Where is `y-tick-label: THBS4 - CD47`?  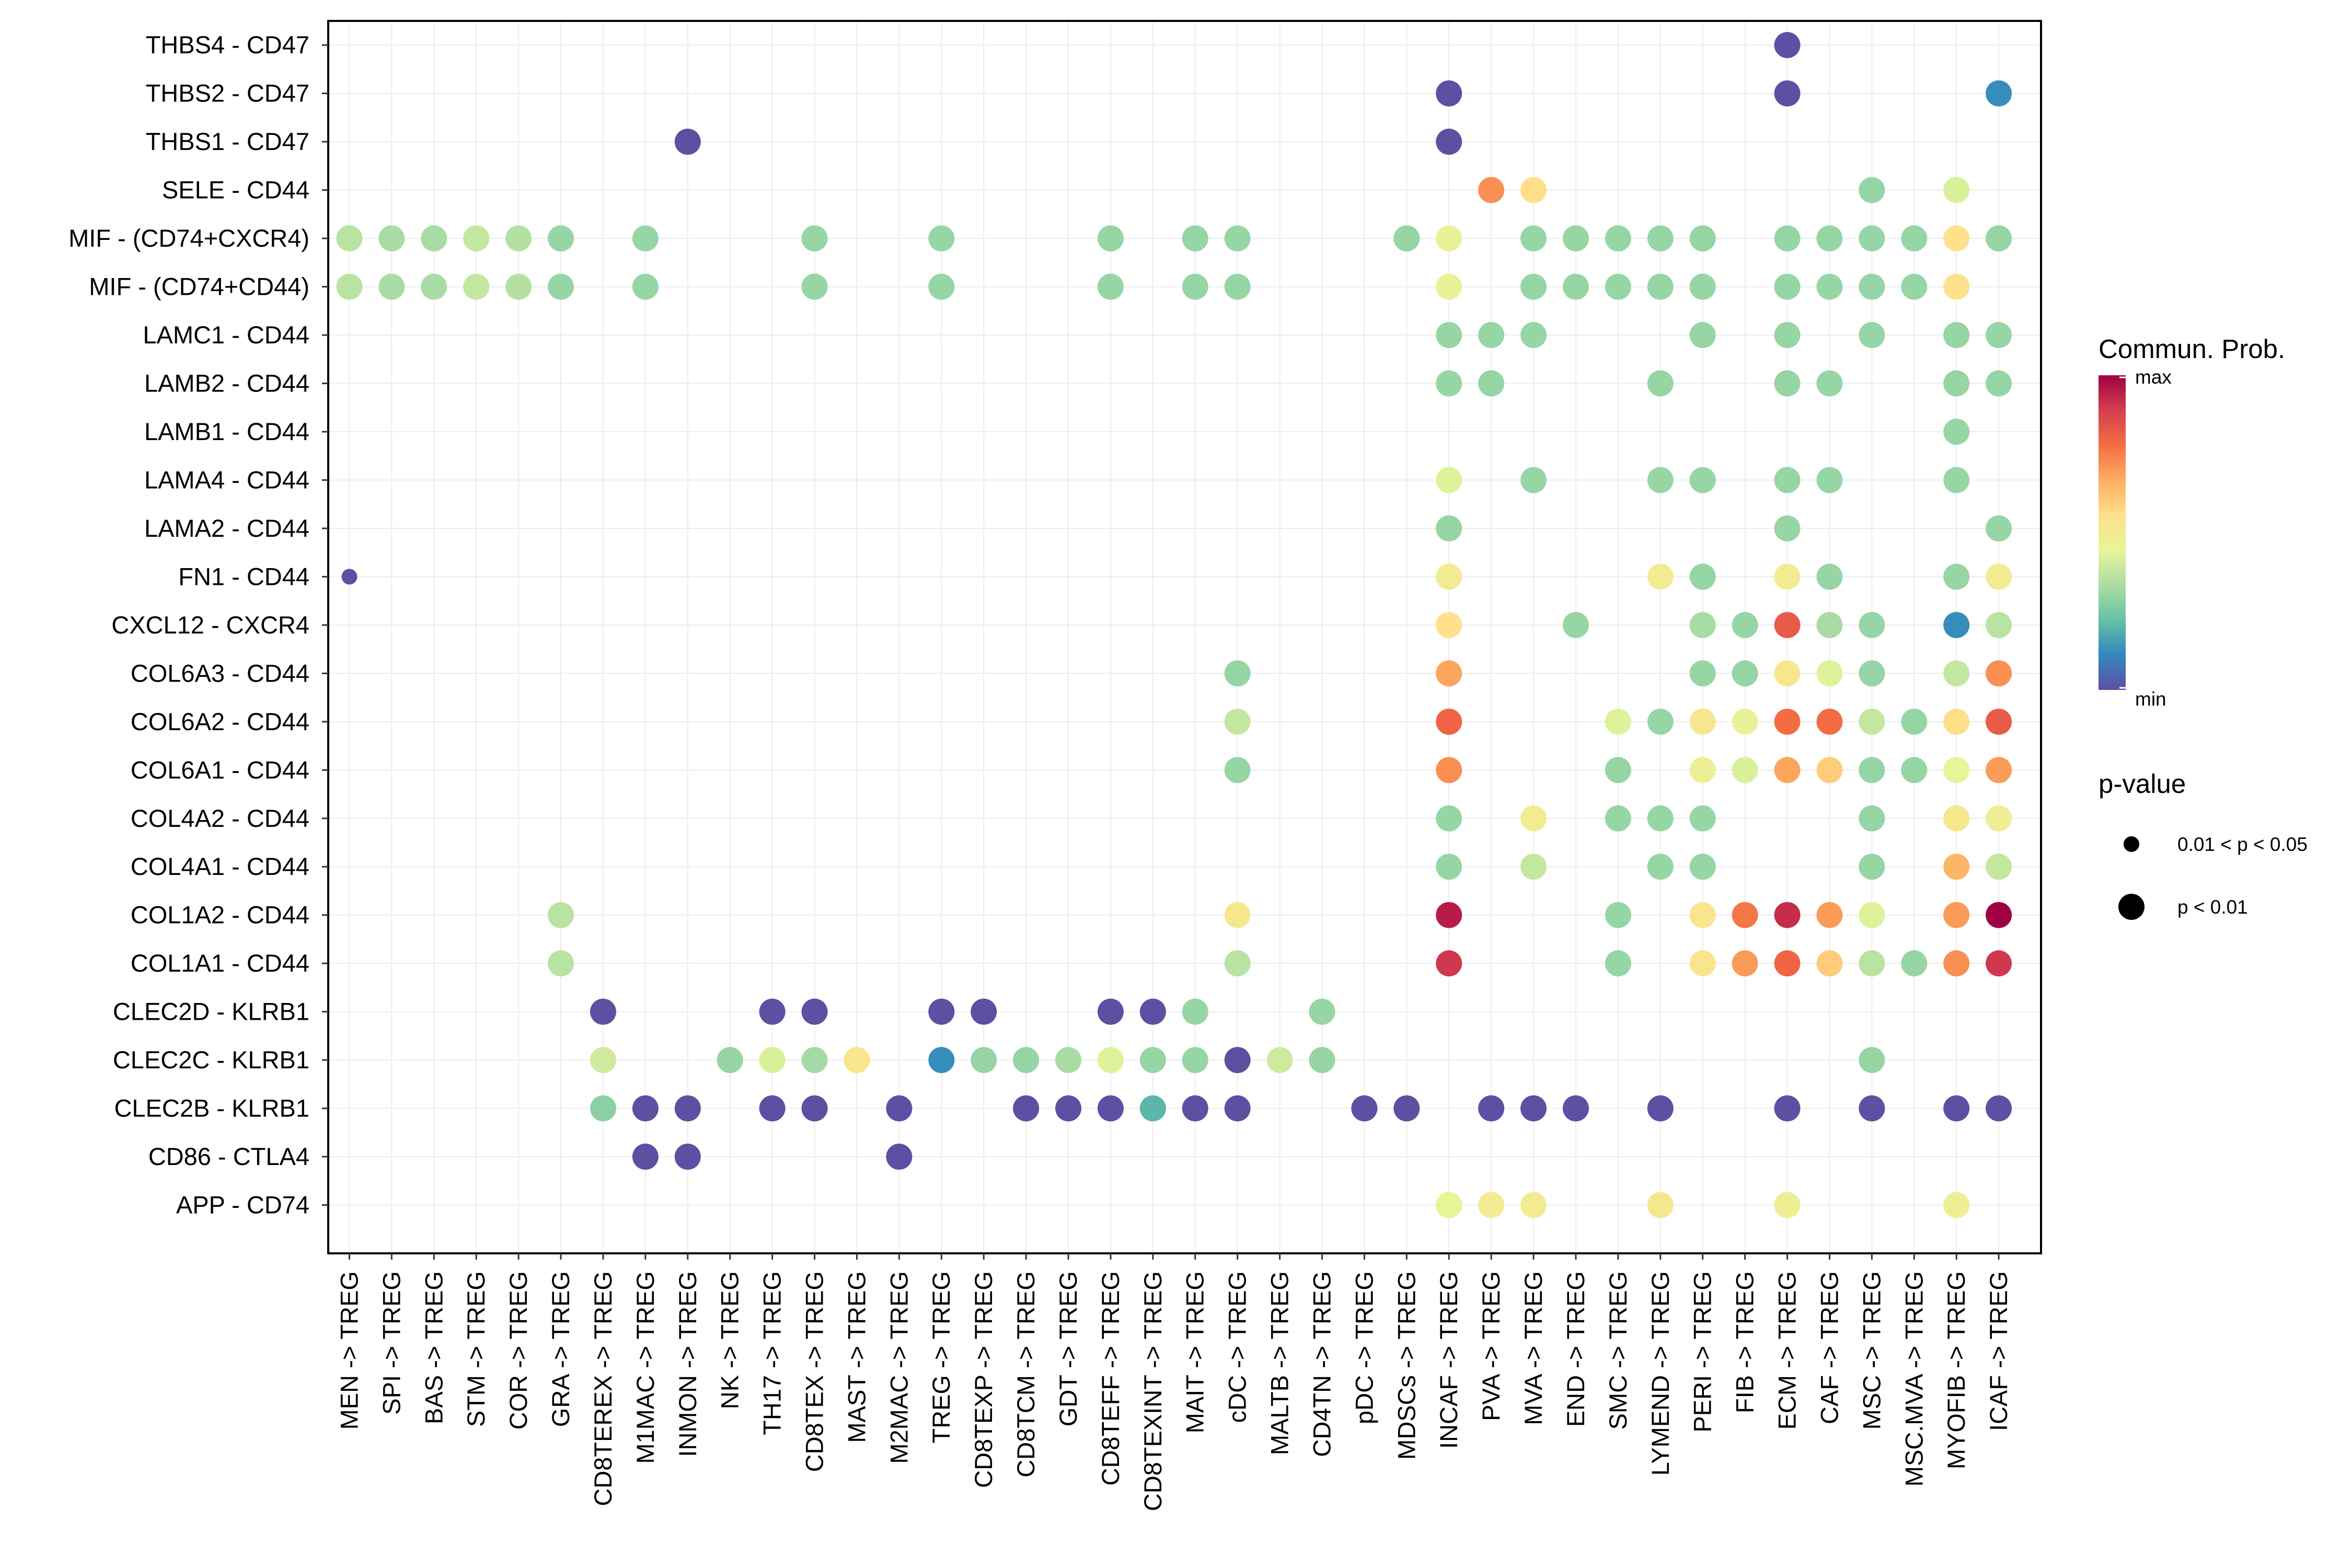 y-tick-label: THBS4 - CD47 is located at coordinates (227, 45).